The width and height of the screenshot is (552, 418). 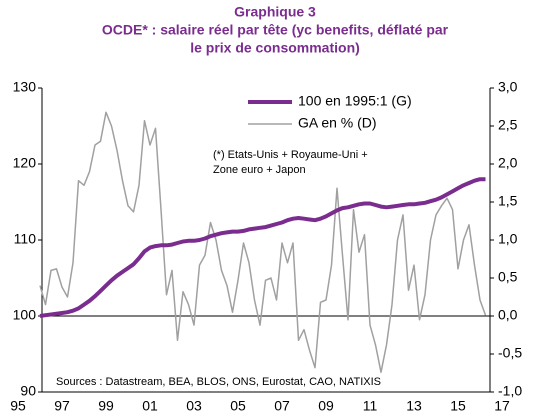 I want to click on x-tick-label: 01, so click(x=150, y=406).